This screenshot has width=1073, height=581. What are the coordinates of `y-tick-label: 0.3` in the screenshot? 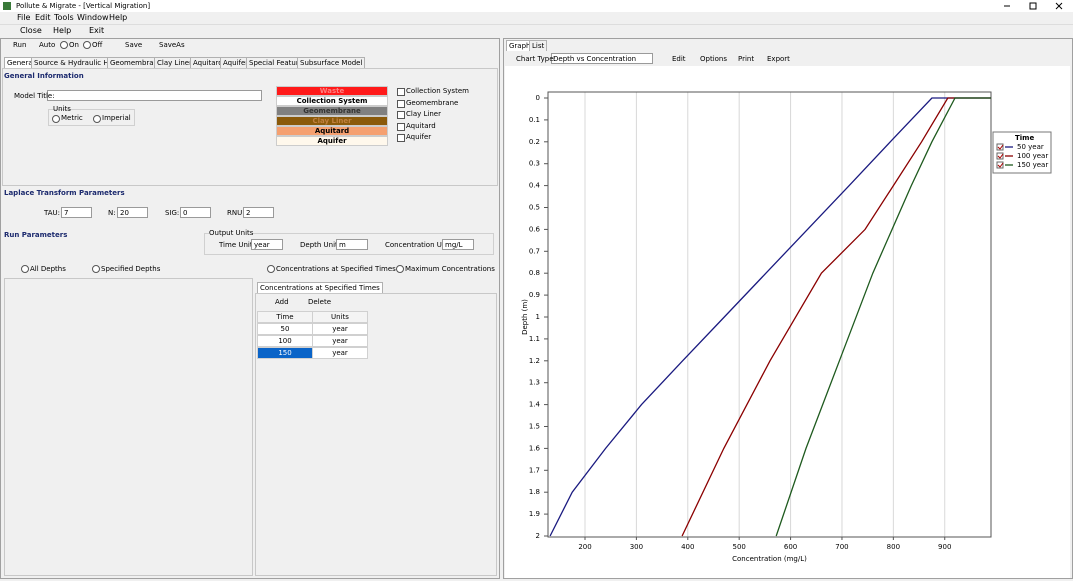 It's located at (534, 164).